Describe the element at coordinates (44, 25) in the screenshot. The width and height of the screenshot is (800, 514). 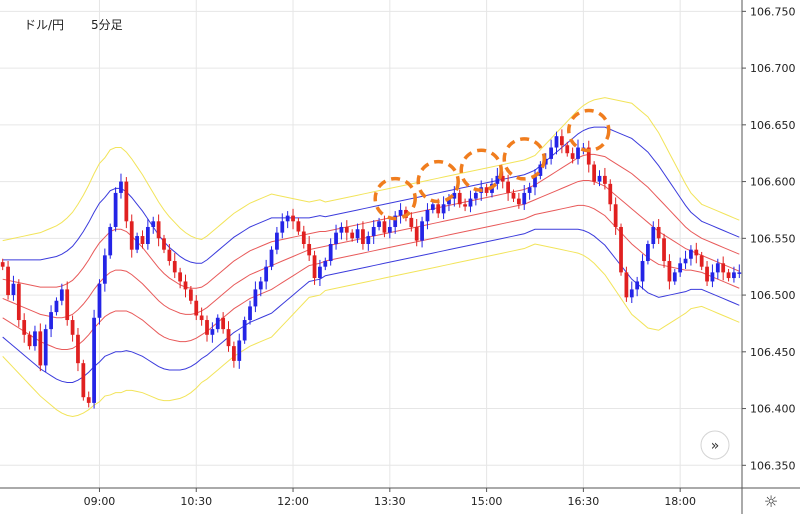
I see `chart-title-pair: ドル/円` at that location.